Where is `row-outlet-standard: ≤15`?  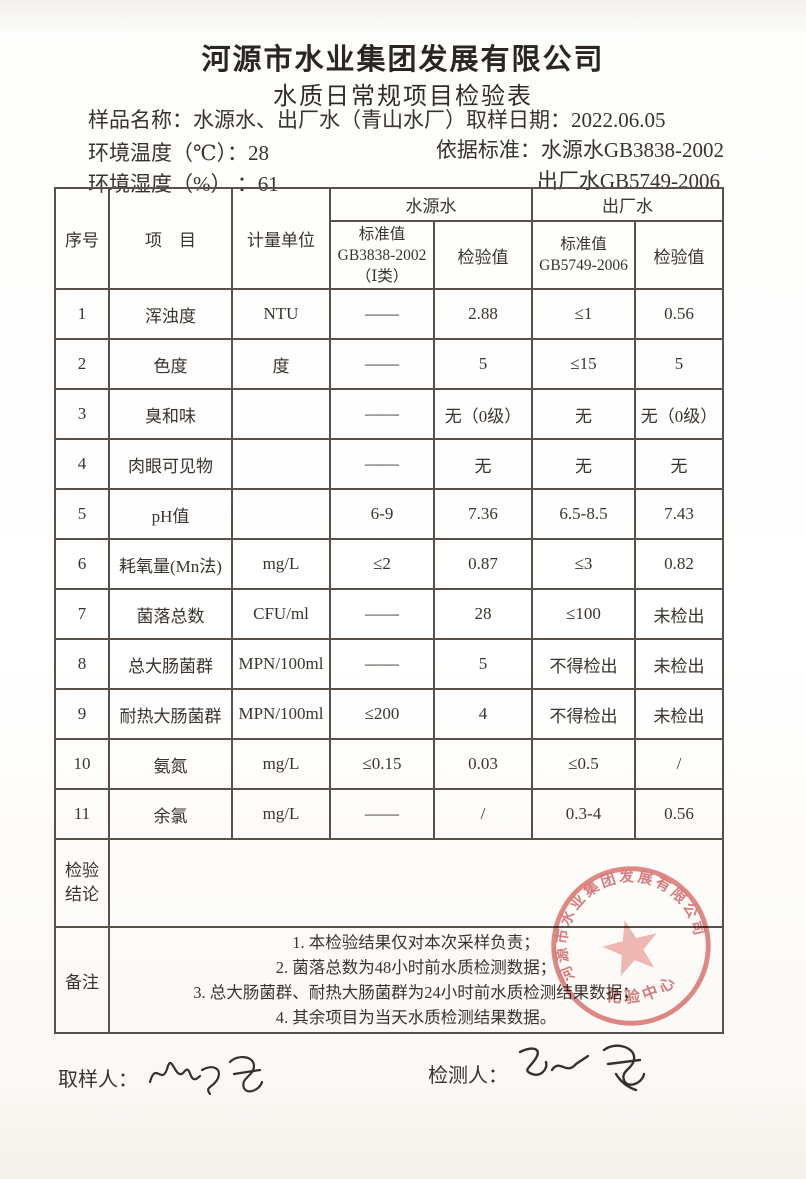 row-outlet-standard: ≤15 is located at coordinates (583, 364).